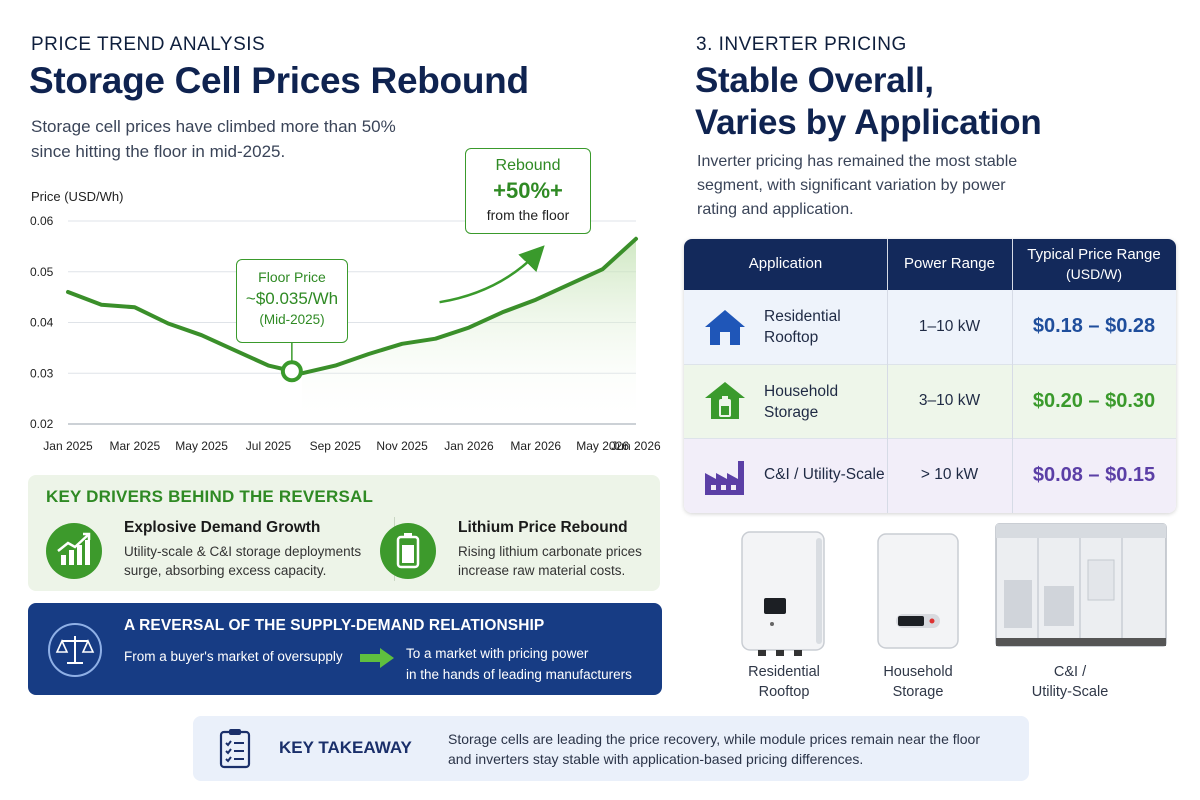  Describe the element at coordinates (148, 44) in the screenshot. I see `section-kicker: PRICE TREND ANALYSIS` at that location.